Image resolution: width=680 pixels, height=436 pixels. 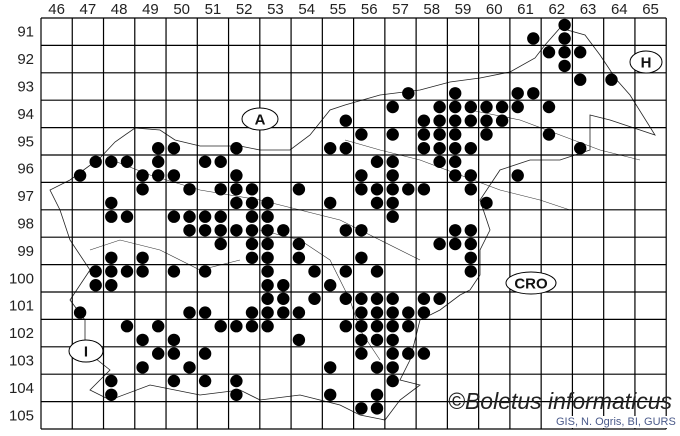 What do you see at coordinates (494, 9) in the screenshot?
I see `column-label: 60` at bounding box center [494, 9].